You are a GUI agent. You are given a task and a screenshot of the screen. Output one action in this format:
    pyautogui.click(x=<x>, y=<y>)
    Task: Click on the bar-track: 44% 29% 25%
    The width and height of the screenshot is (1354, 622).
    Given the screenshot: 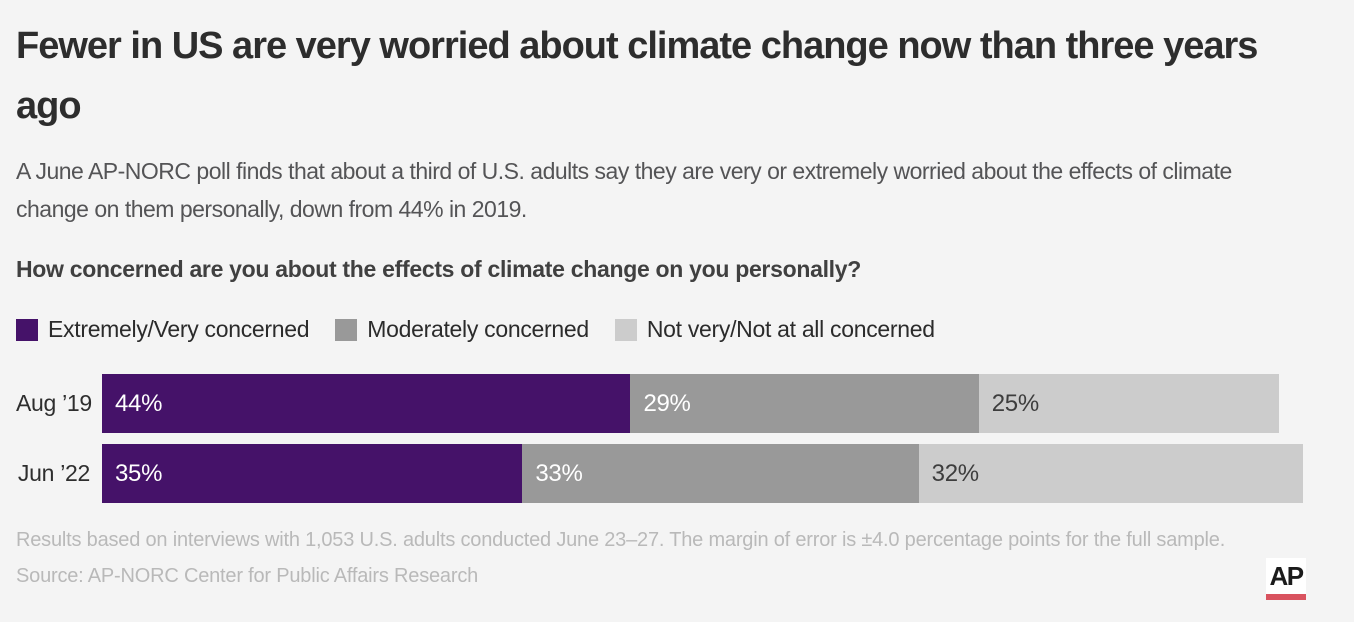 What is the action you would take?
    pyautogui.click(x=702, y=403)
    